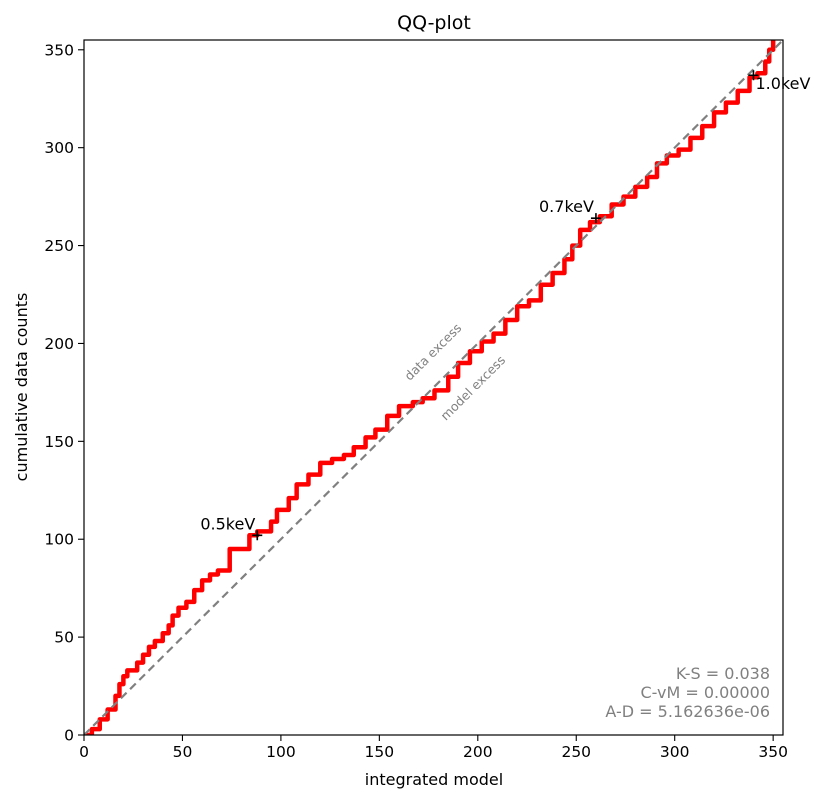 Image resolution: width=830 pixels, height=803 pixels. I want to click on x-axis-label: integrated model, so click(434, 779).